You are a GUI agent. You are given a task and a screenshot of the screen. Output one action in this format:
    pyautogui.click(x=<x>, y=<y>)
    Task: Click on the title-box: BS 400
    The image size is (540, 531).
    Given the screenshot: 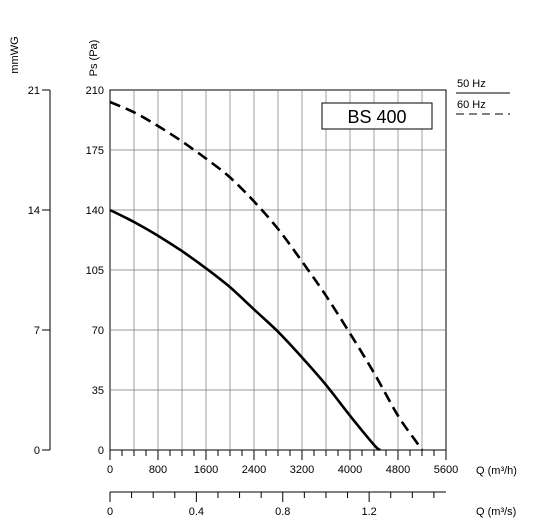 What is the action you would take?
    pyautogui.click(x=377, y=116)
    